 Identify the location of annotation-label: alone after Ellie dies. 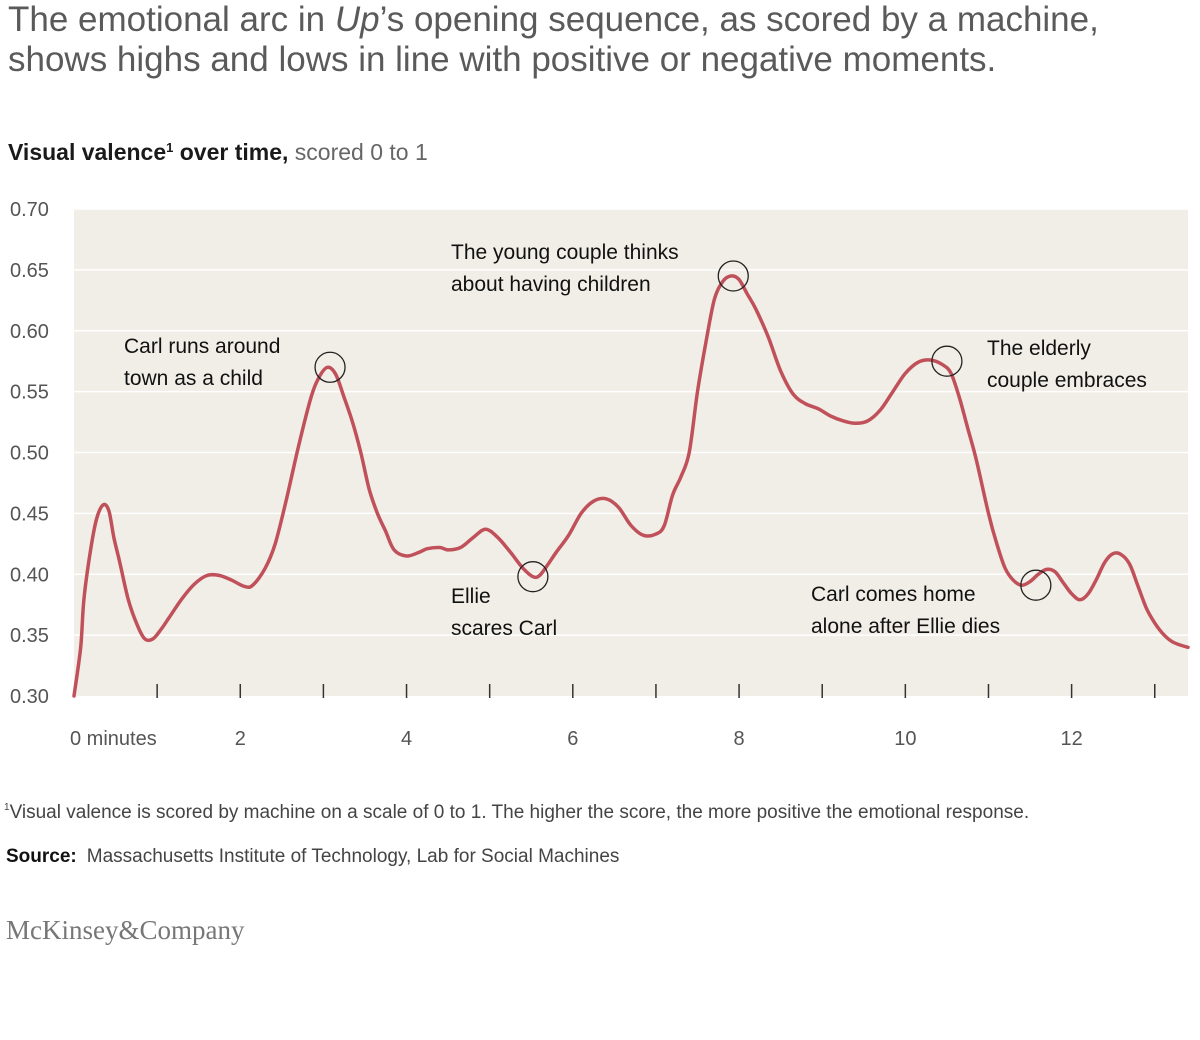
(905, 626).